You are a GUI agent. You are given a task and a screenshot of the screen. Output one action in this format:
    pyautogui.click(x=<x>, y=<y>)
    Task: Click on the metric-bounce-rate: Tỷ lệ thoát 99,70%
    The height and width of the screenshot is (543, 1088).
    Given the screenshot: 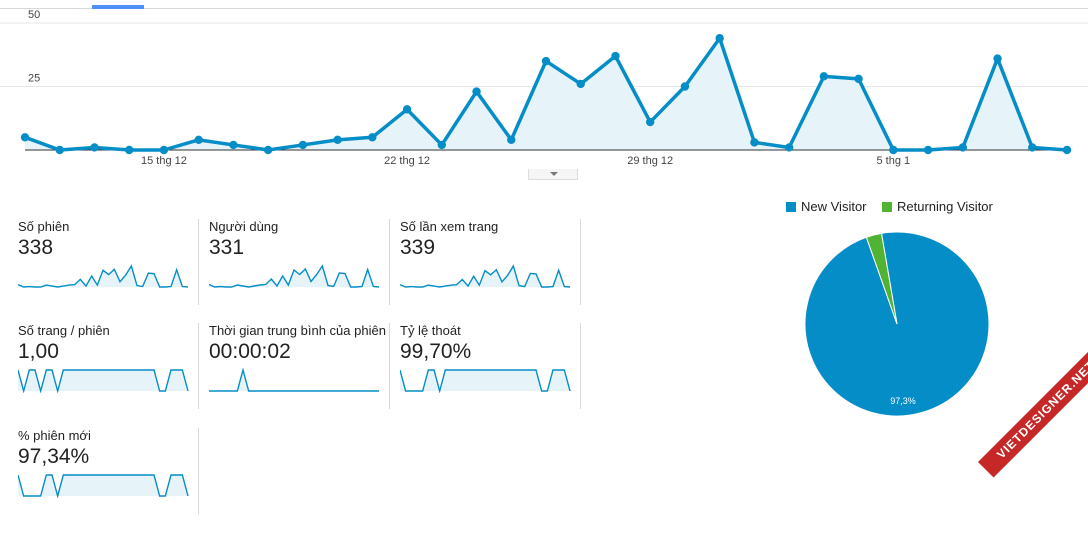 What is the action you would take?
    pyautogui.click(x=490, y=366)
    